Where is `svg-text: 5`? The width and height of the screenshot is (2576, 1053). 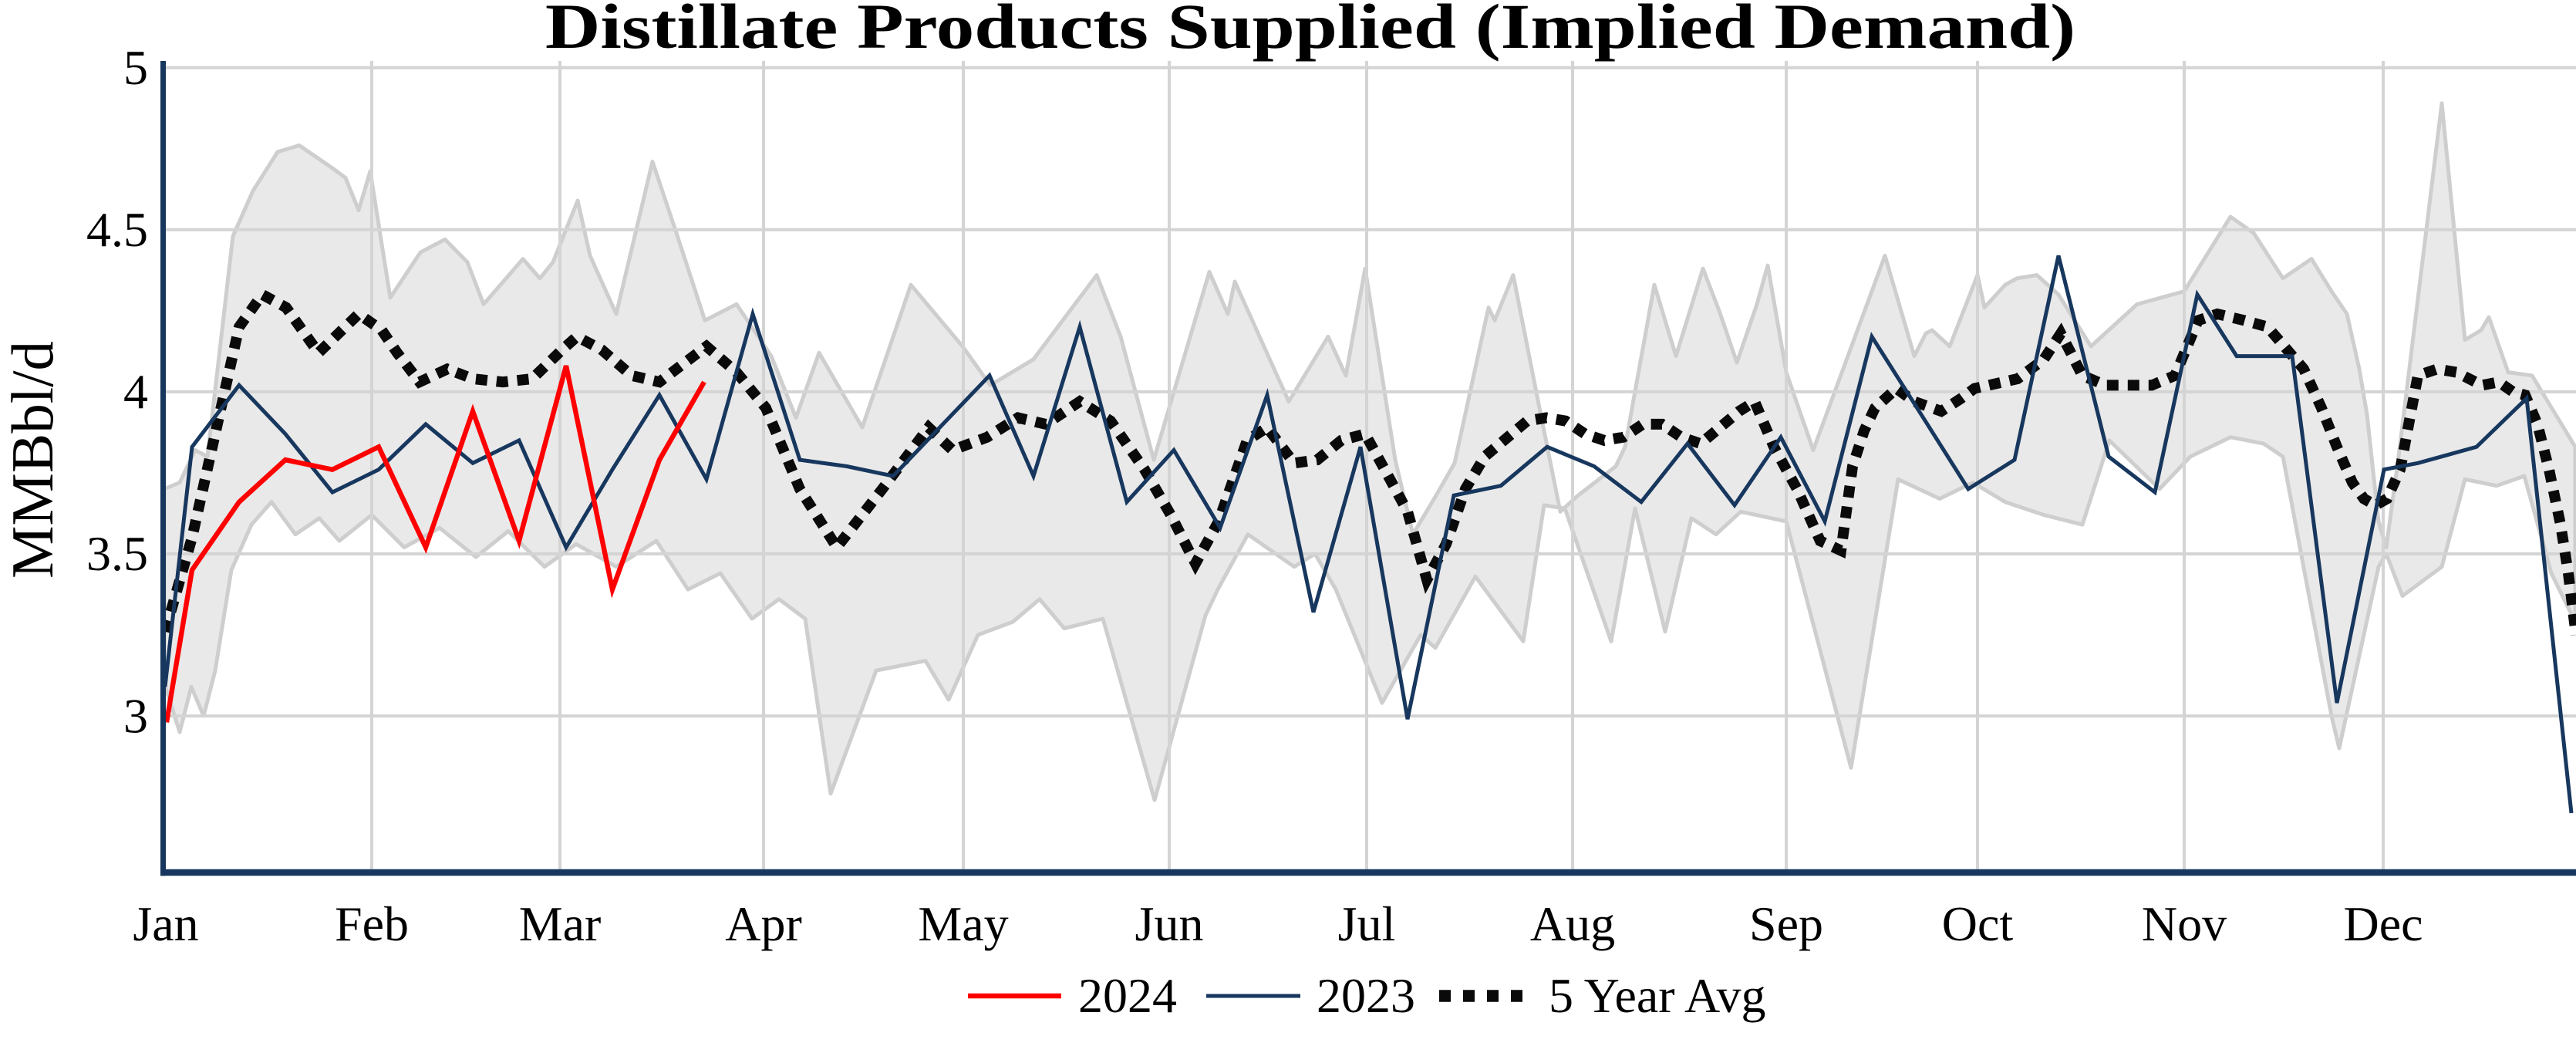
svg-text: 5 is located at coordinates (135, 67).